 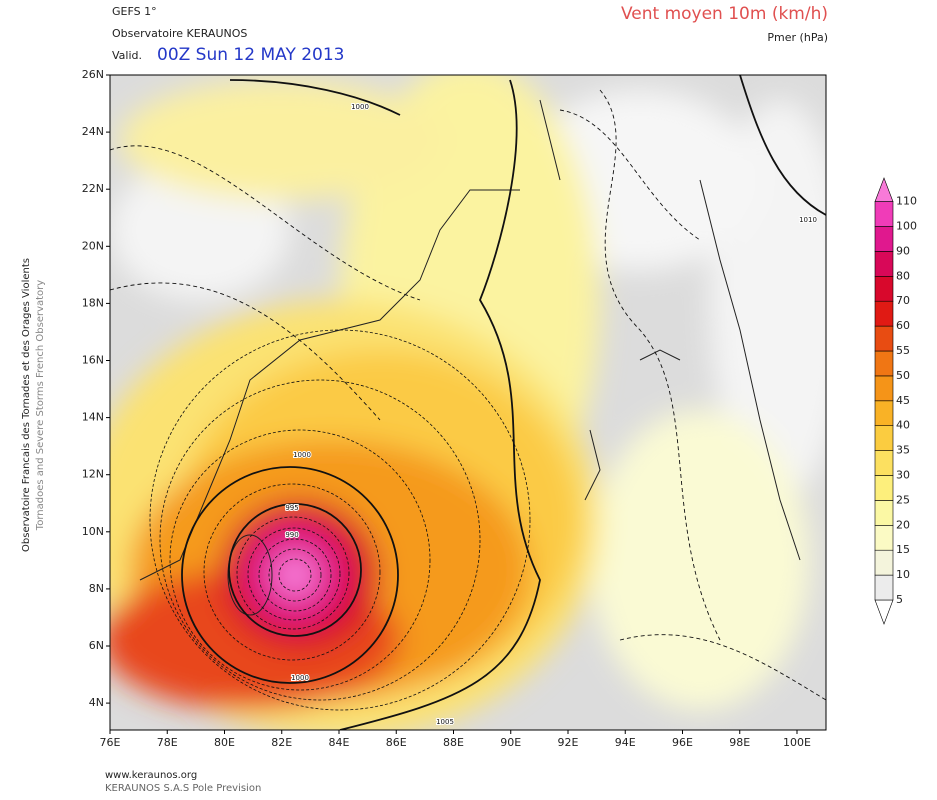 What do you see at coordinates (93, 188) in the screenshot?
I see `lat-label: 22N` at bounding box center [93, 188].